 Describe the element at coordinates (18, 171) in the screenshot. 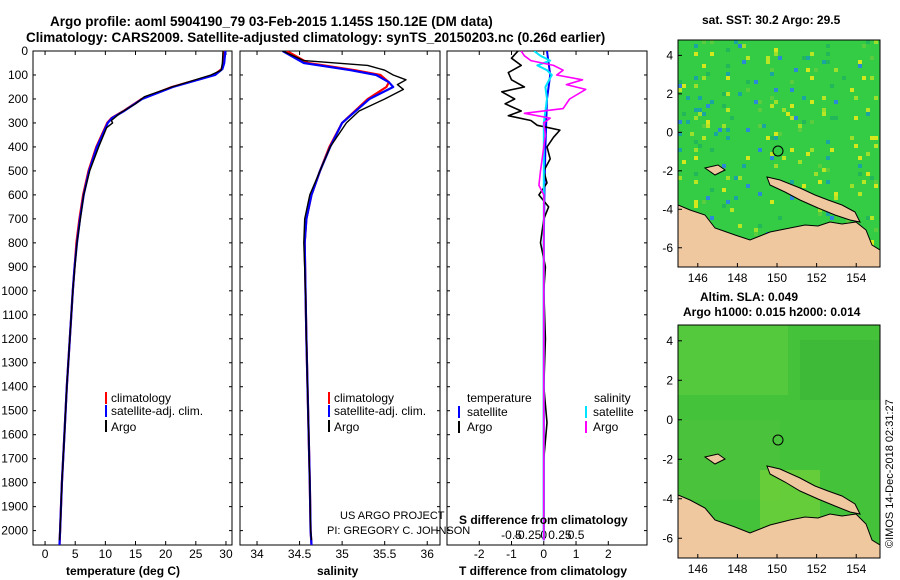

I see `depth-tick-label: 500` at that location.